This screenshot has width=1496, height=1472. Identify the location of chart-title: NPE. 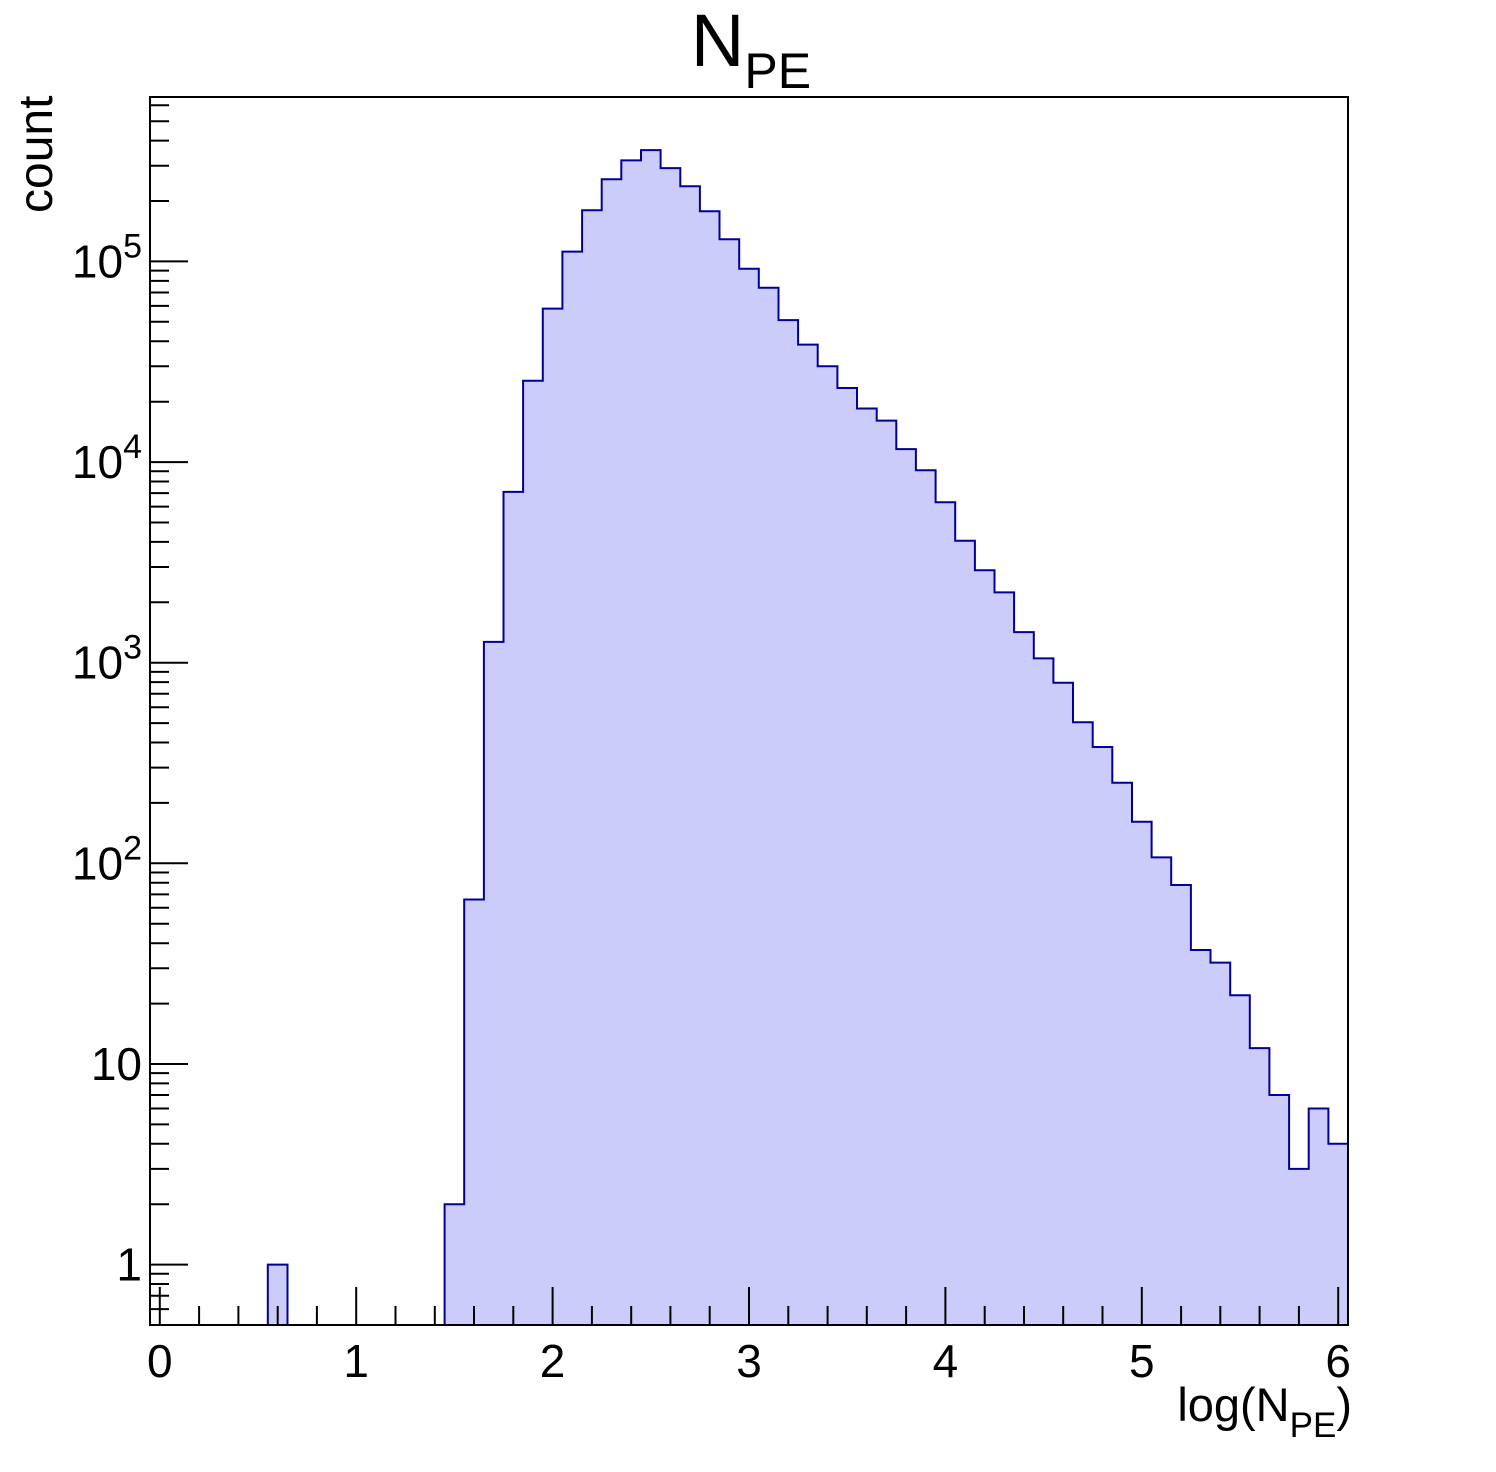
(751, 49).